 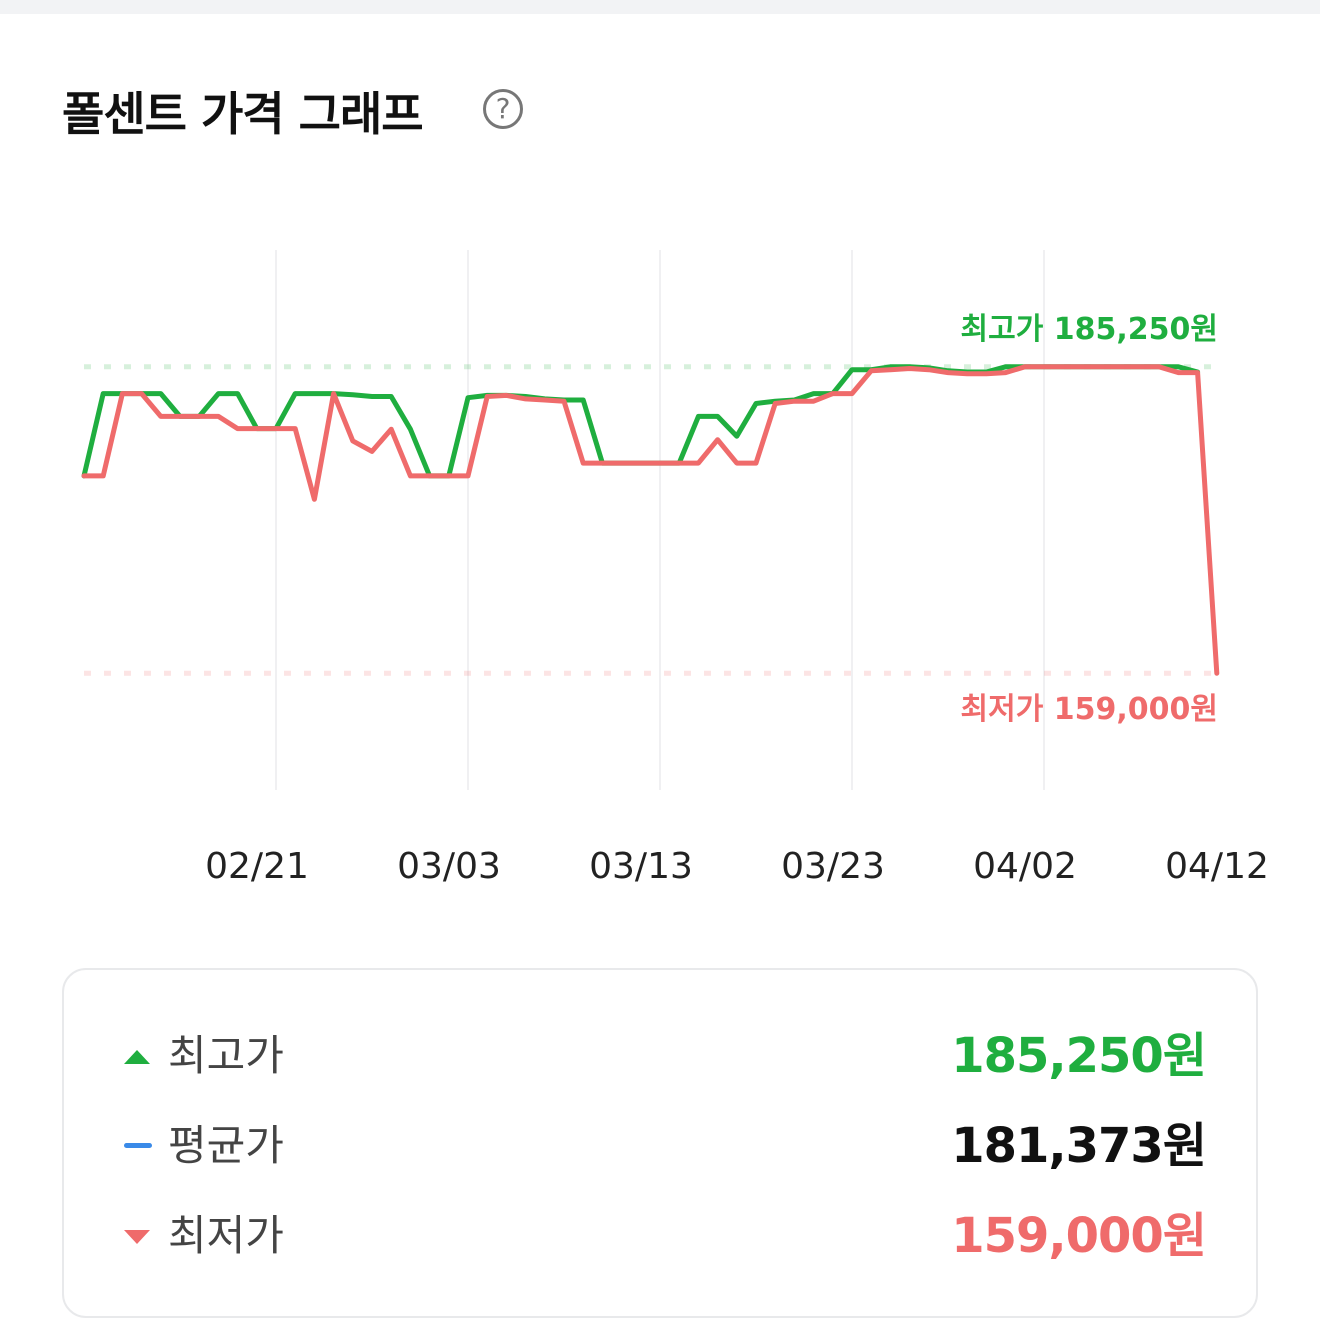 What do you see at coordinates (226, 1055) in the screenshot?
I see `summary-label-high: 최고가` at bounding box center [226, 1055].